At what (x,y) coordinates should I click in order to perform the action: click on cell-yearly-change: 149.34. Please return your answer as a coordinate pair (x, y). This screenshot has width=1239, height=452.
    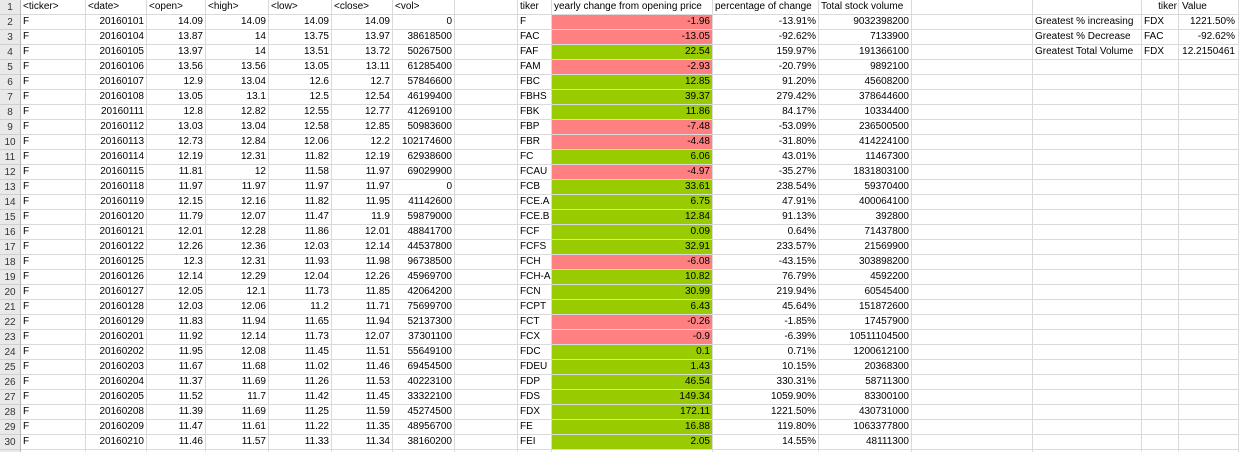
    Looking at the image, I should click on (632, 397).